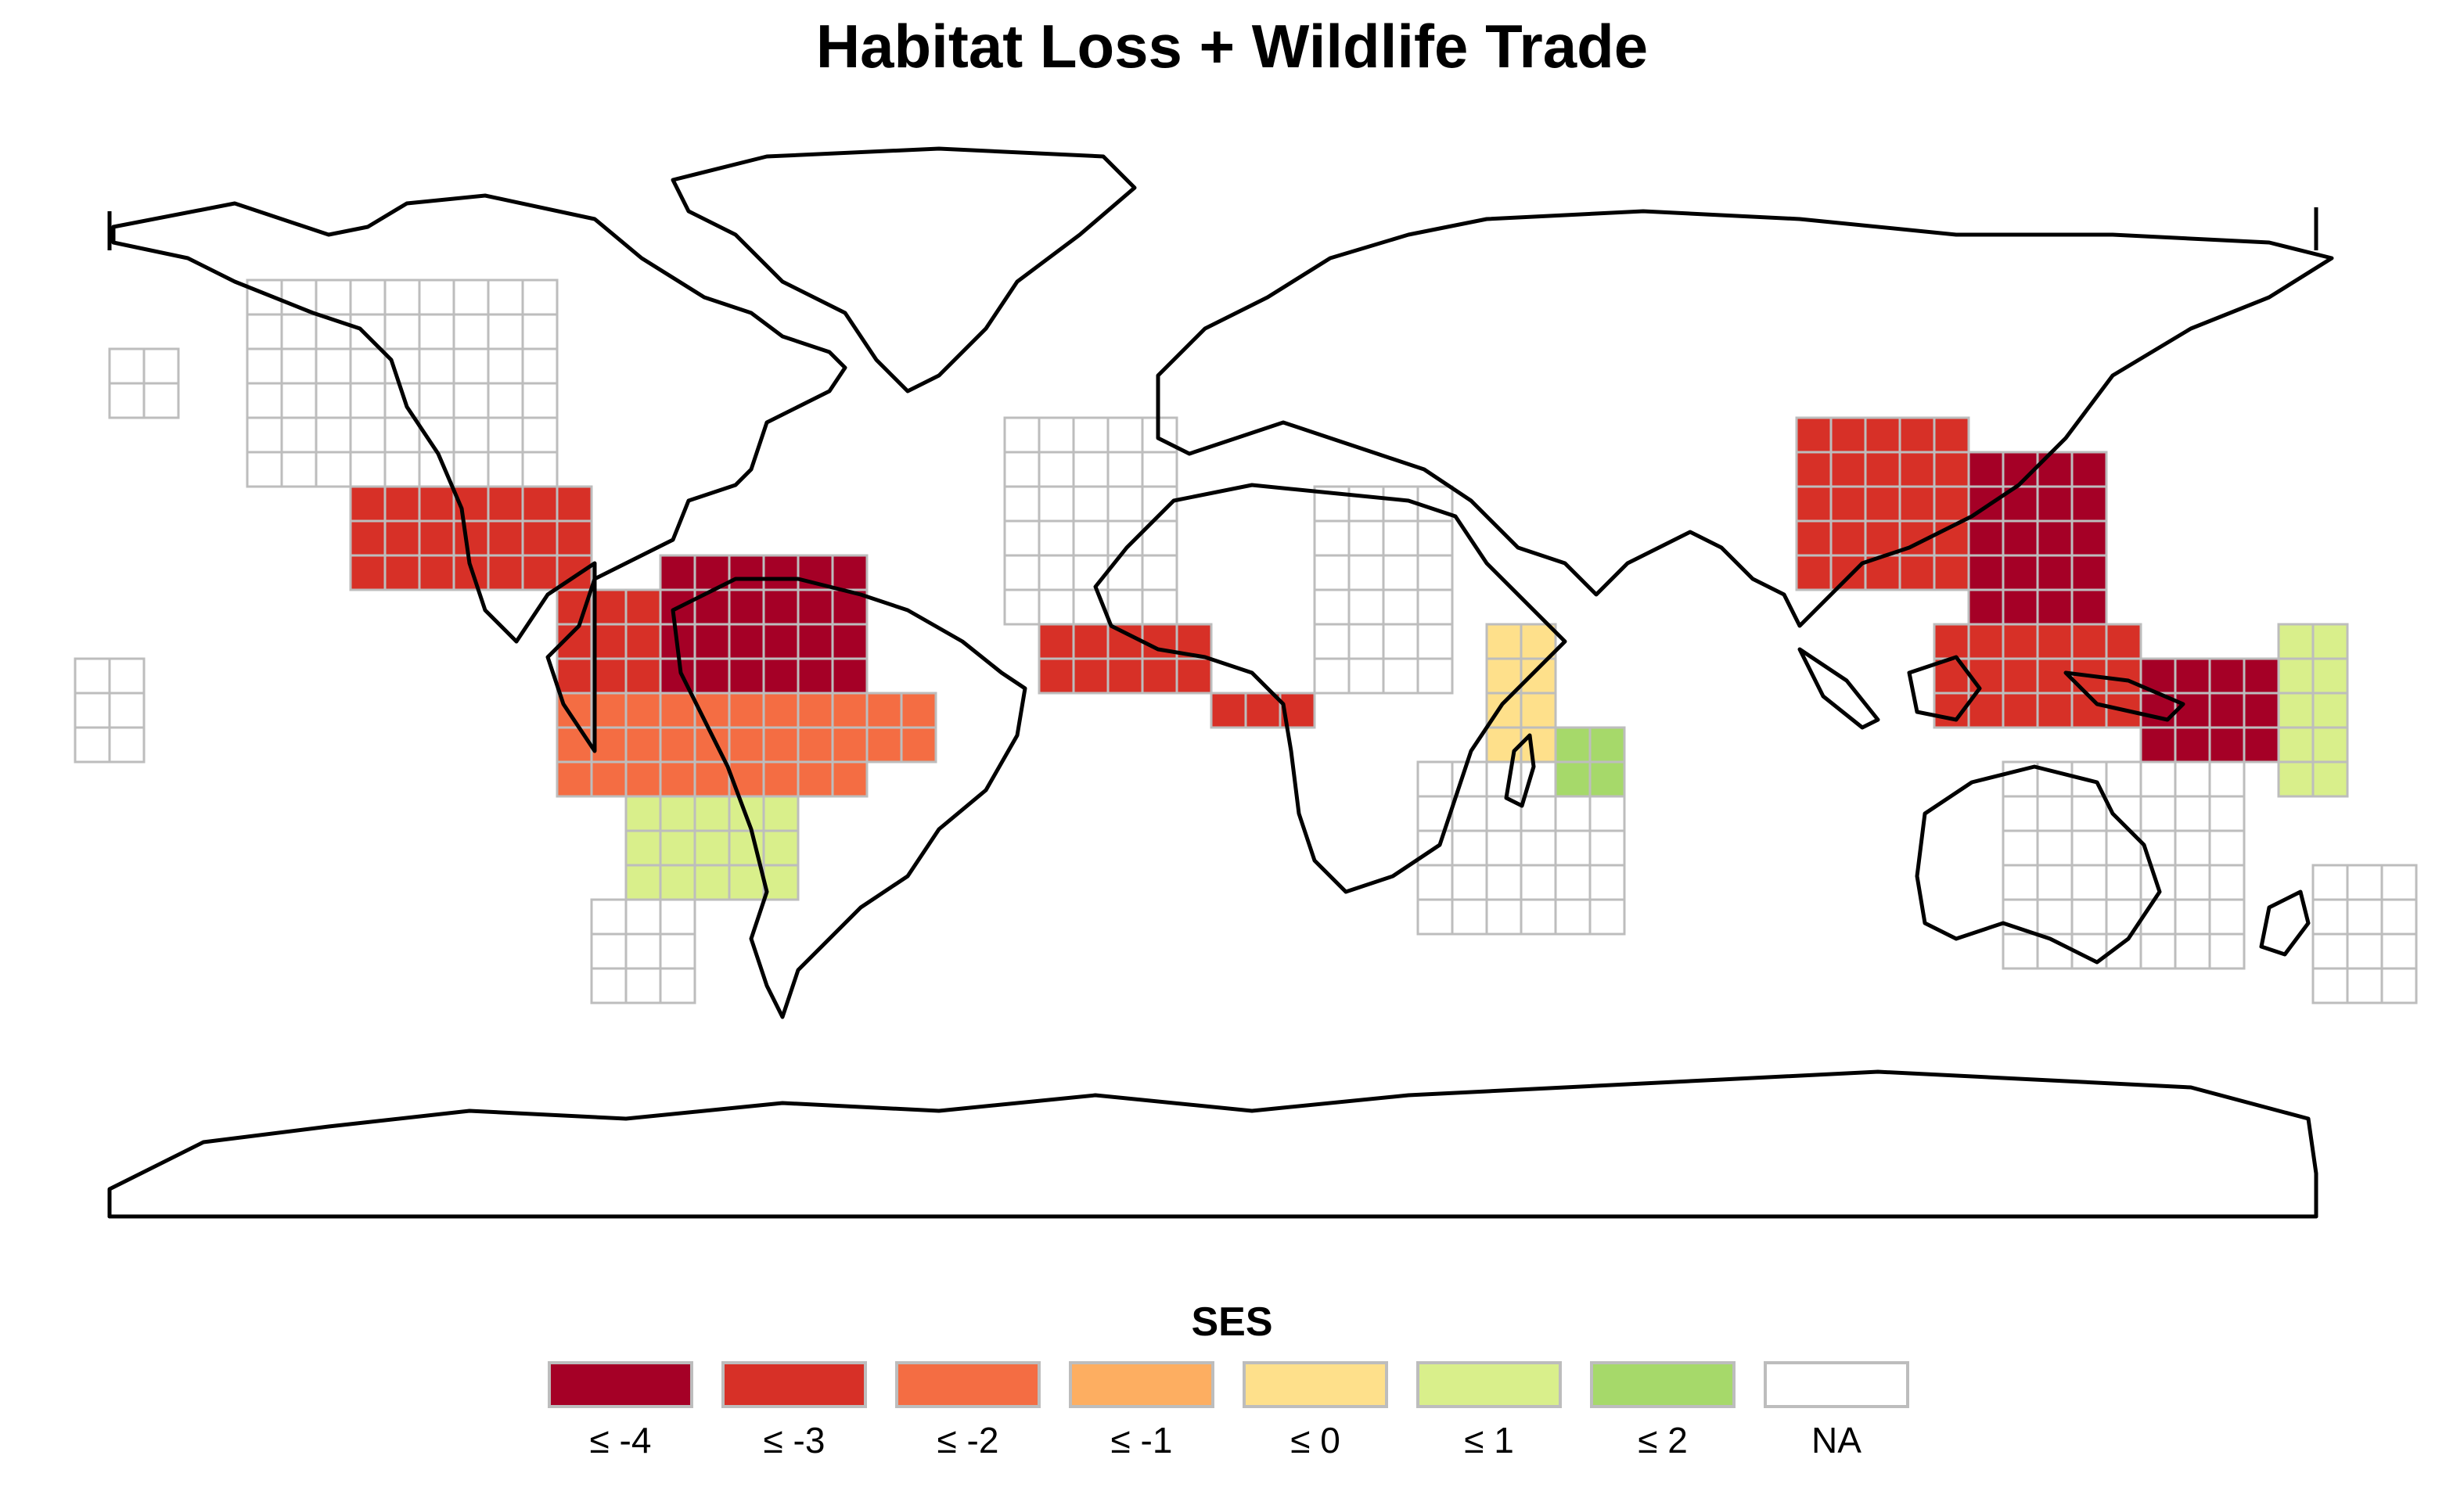 This screenshot has height=1502, width=2464. Describe the element at coordinates (620, 1411) in the screenshot. I see `legend-item: ≤ -4` at that location.